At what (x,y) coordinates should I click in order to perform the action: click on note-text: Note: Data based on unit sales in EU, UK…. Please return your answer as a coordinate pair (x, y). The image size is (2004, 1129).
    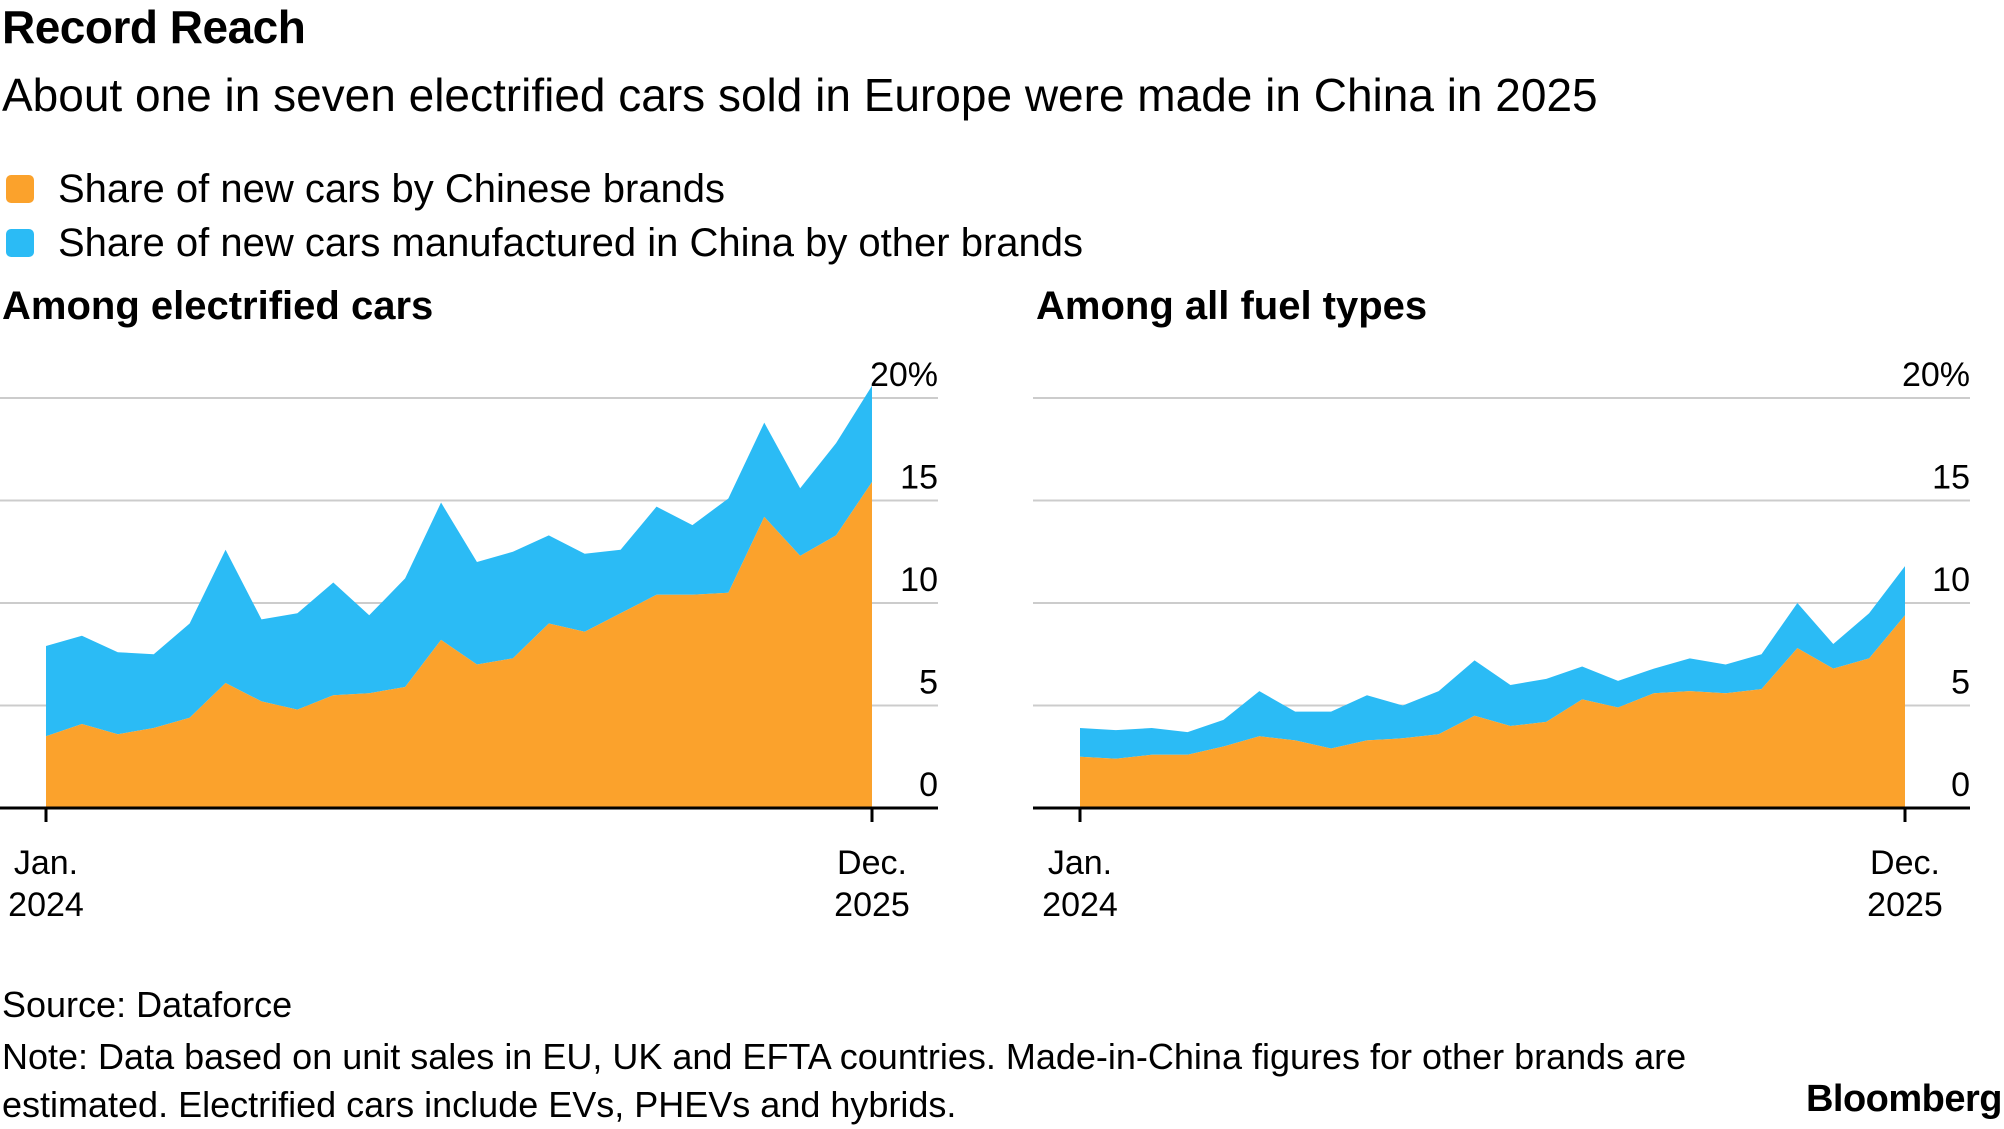
    Looking at the image, I should click on (844, 1080).